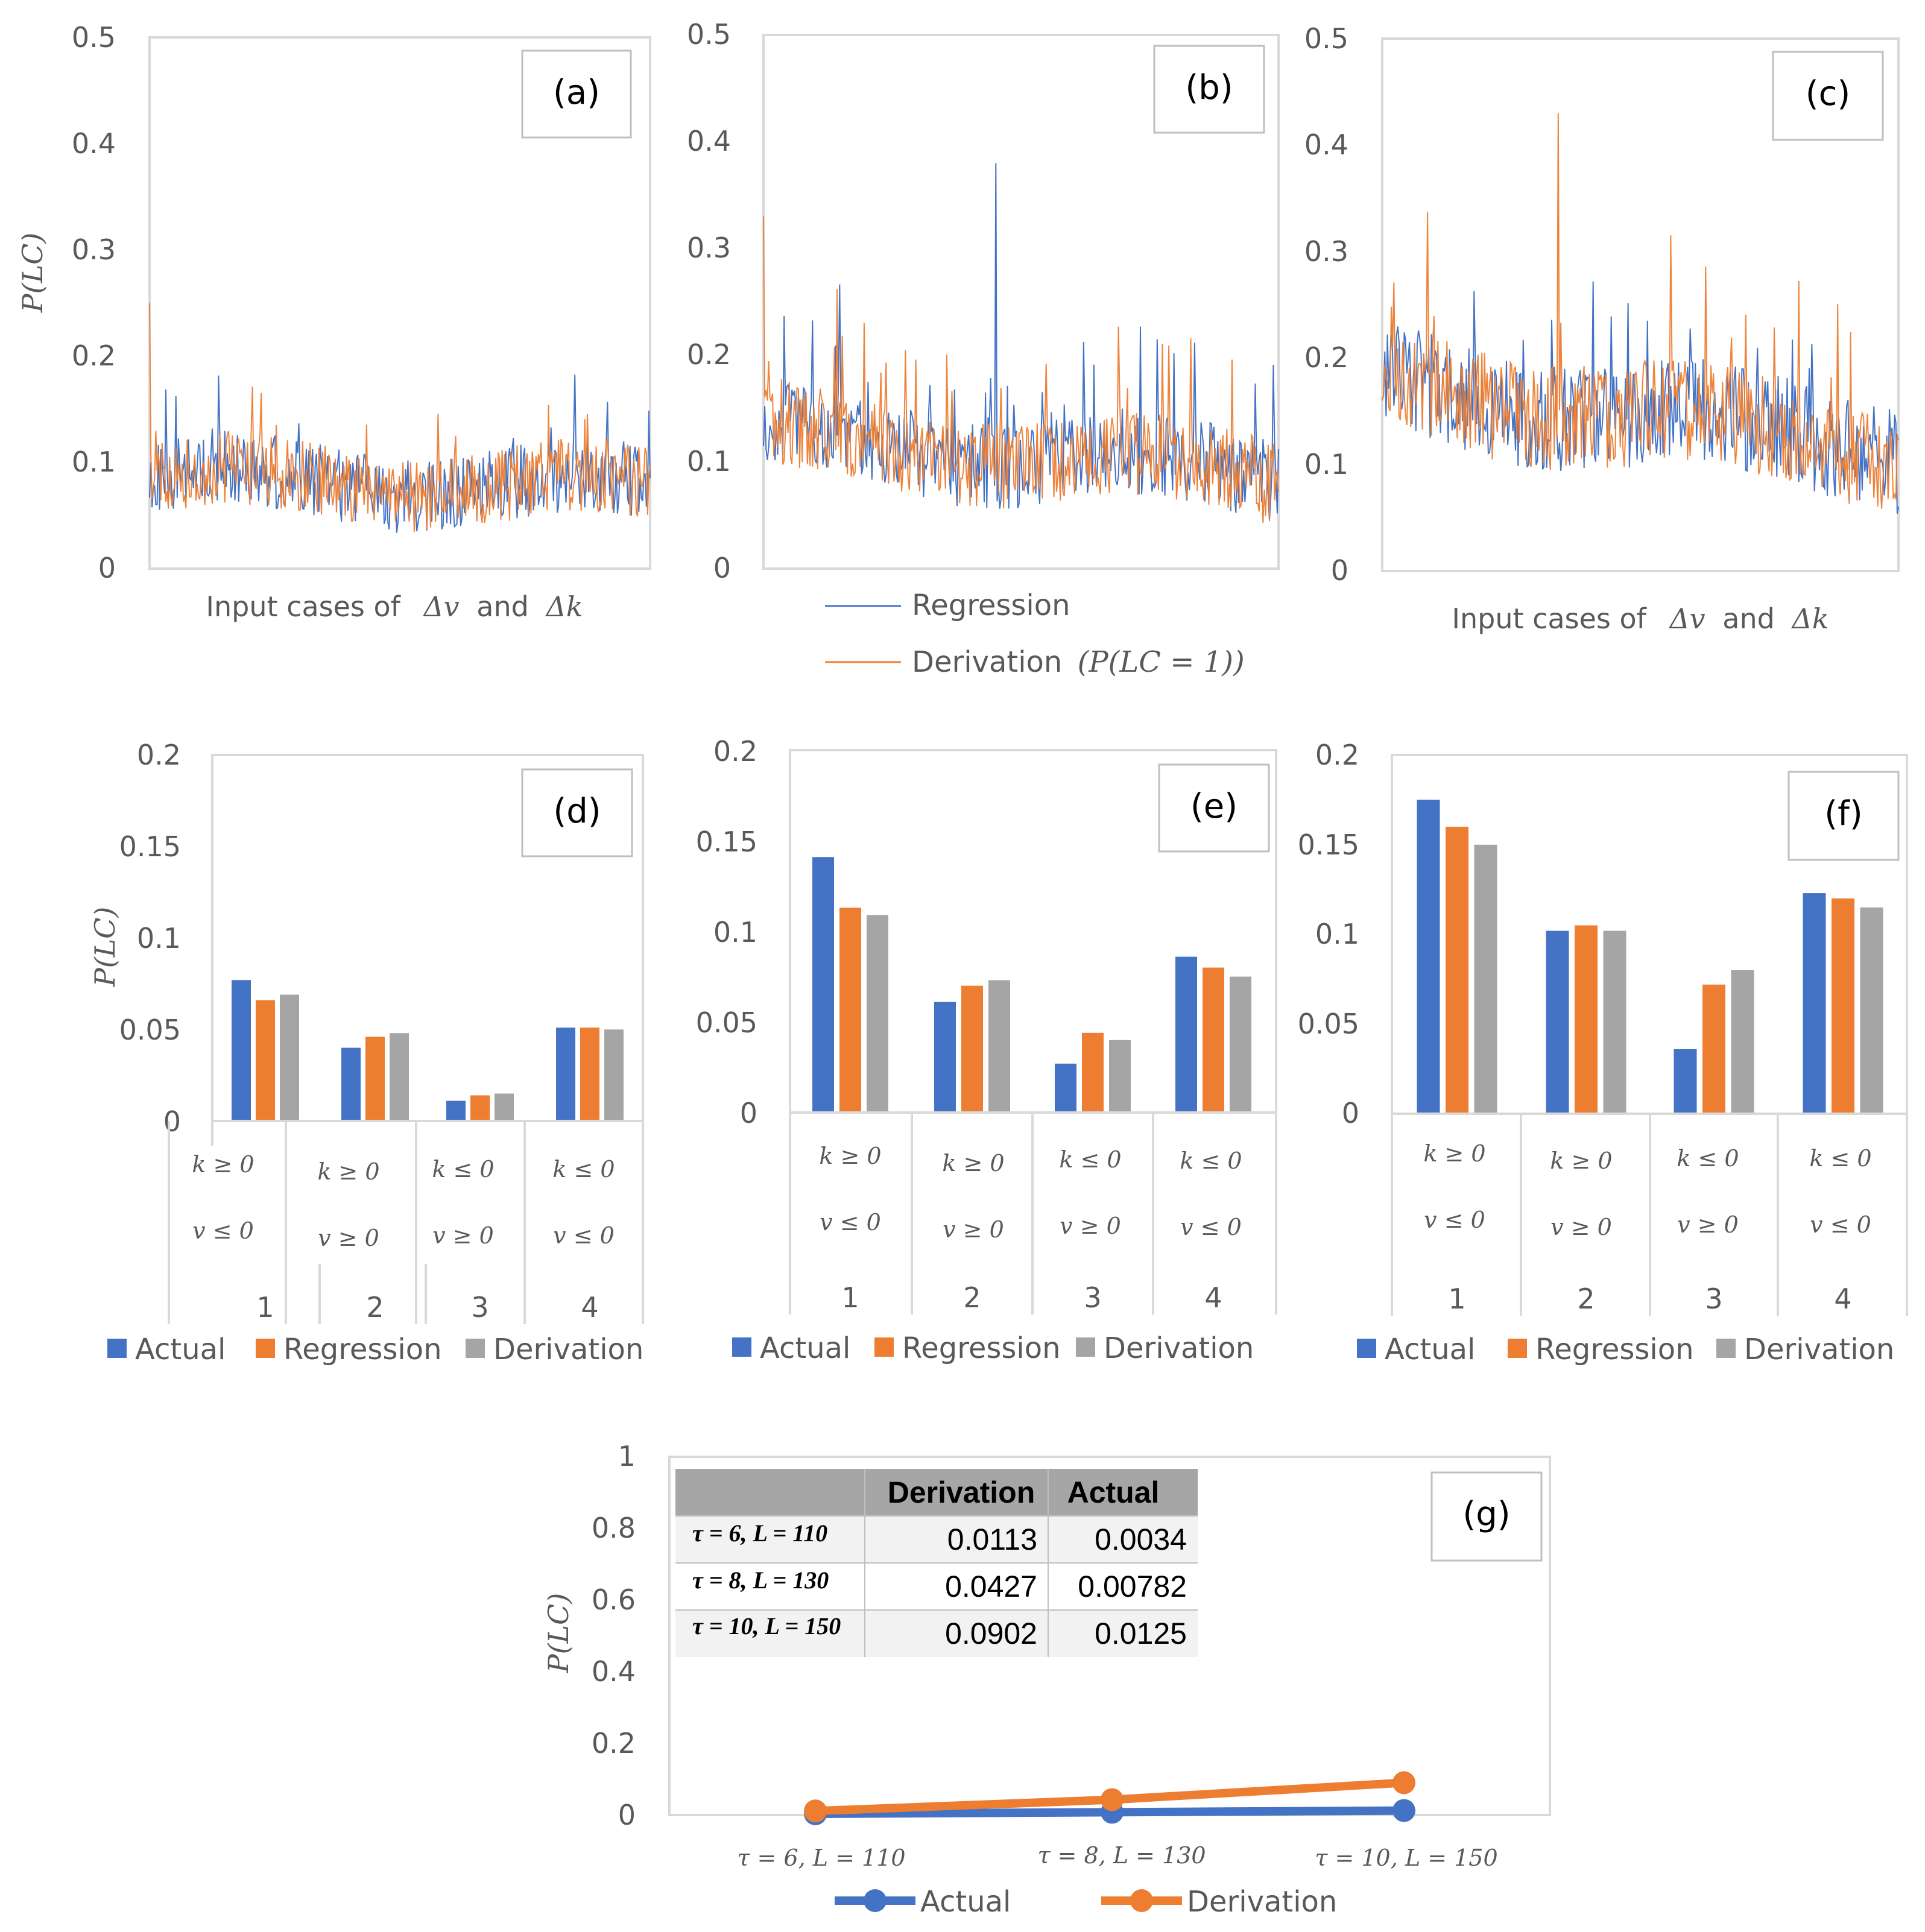  I want to click on legend-derivation-label: Derivation (P(LC = 1)), so click(1078, 662).